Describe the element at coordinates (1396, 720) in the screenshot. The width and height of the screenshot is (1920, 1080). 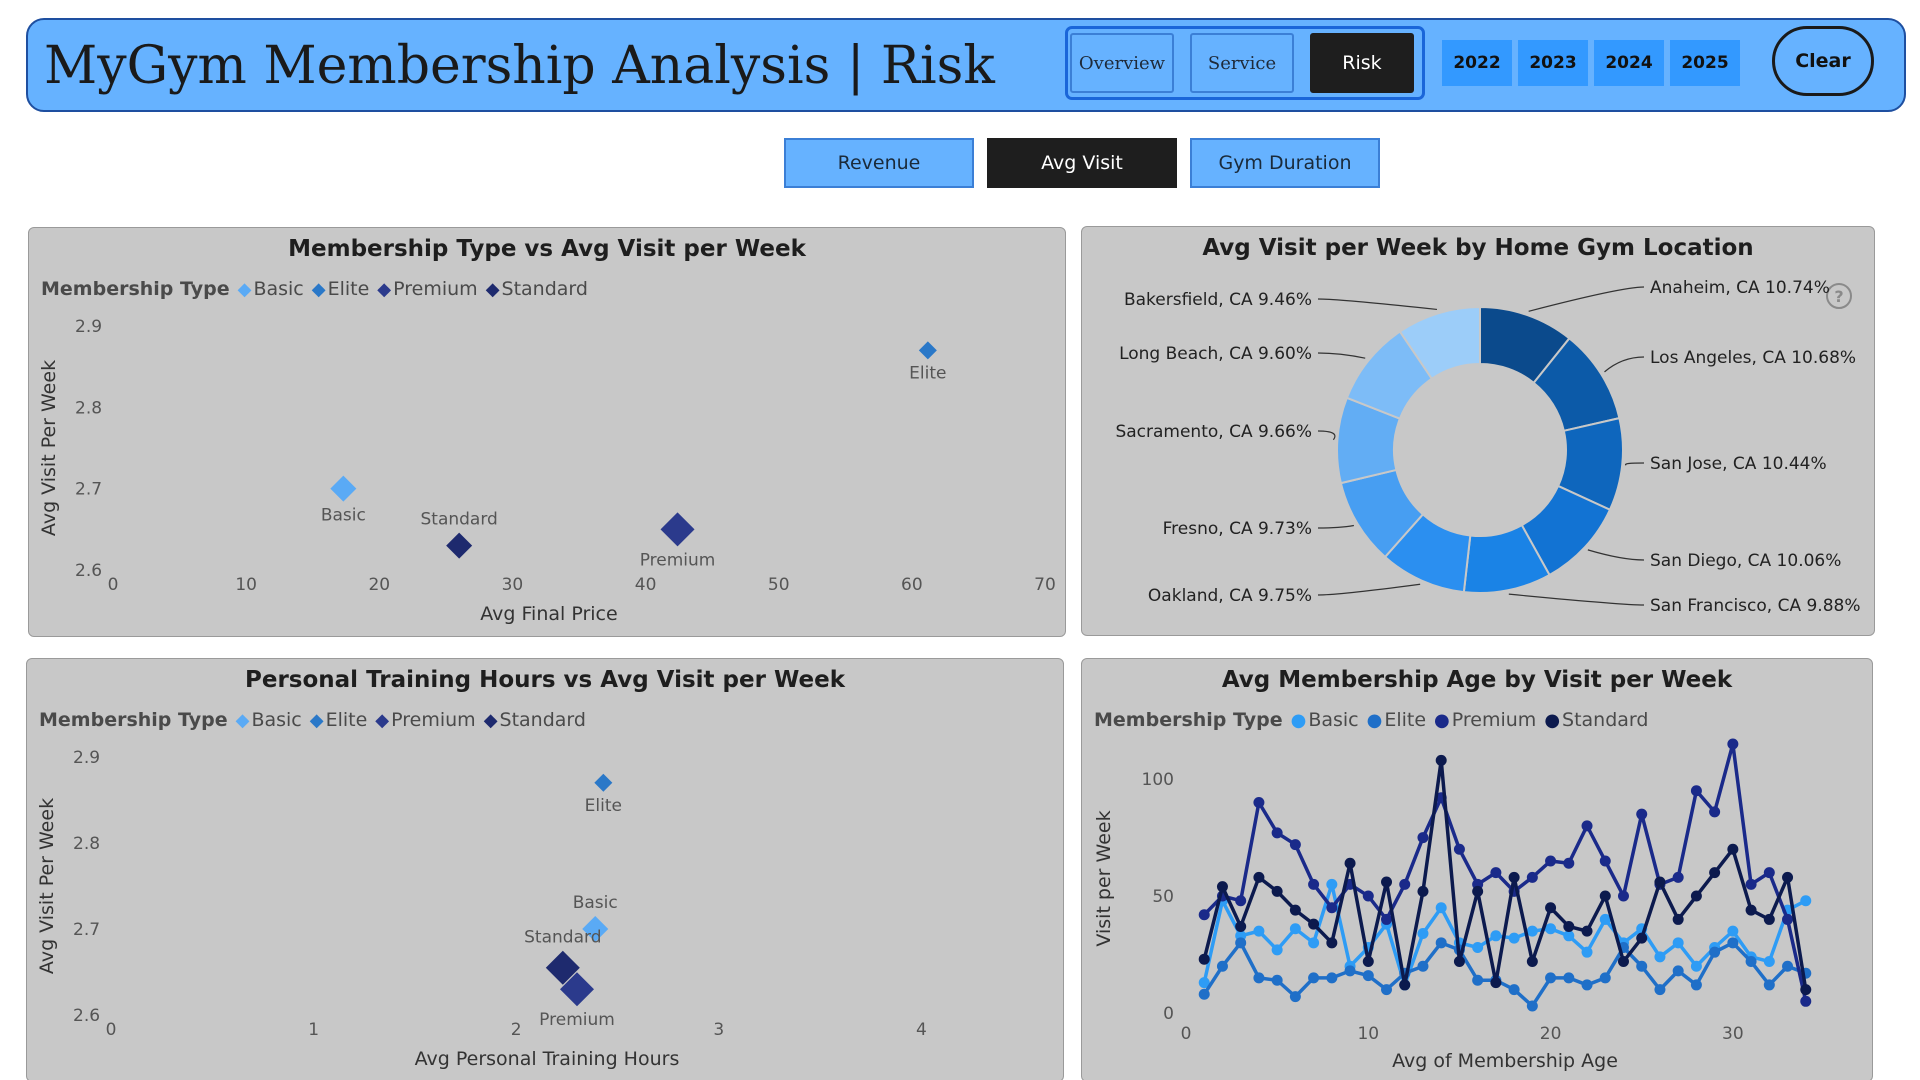
I see `legend-item-elite: ● Elite` at that location.